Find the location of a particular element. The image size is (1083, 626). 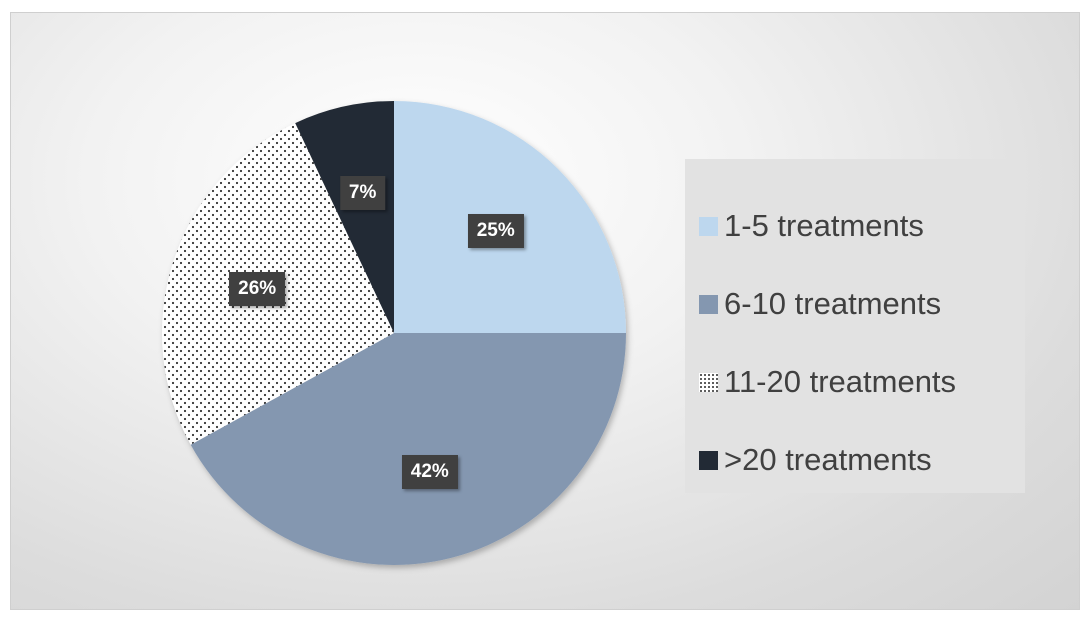

legend-label: >20 treatments is located at coordinates (828, 459).